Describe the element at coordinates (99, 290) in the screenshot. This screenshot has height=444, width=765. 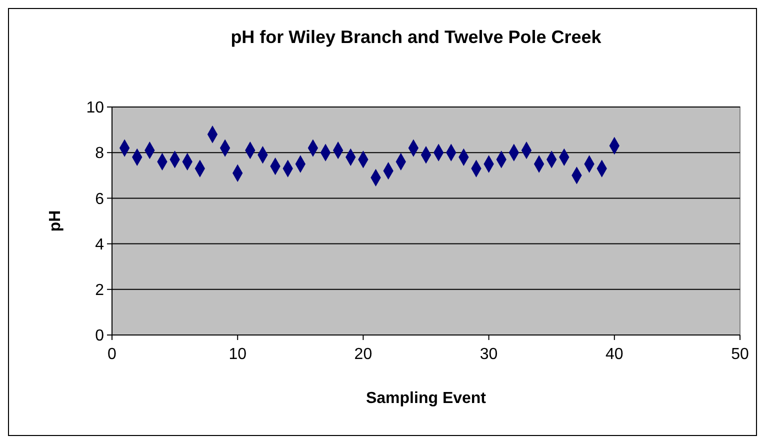
I see `y-tick-label: 2` at that location.